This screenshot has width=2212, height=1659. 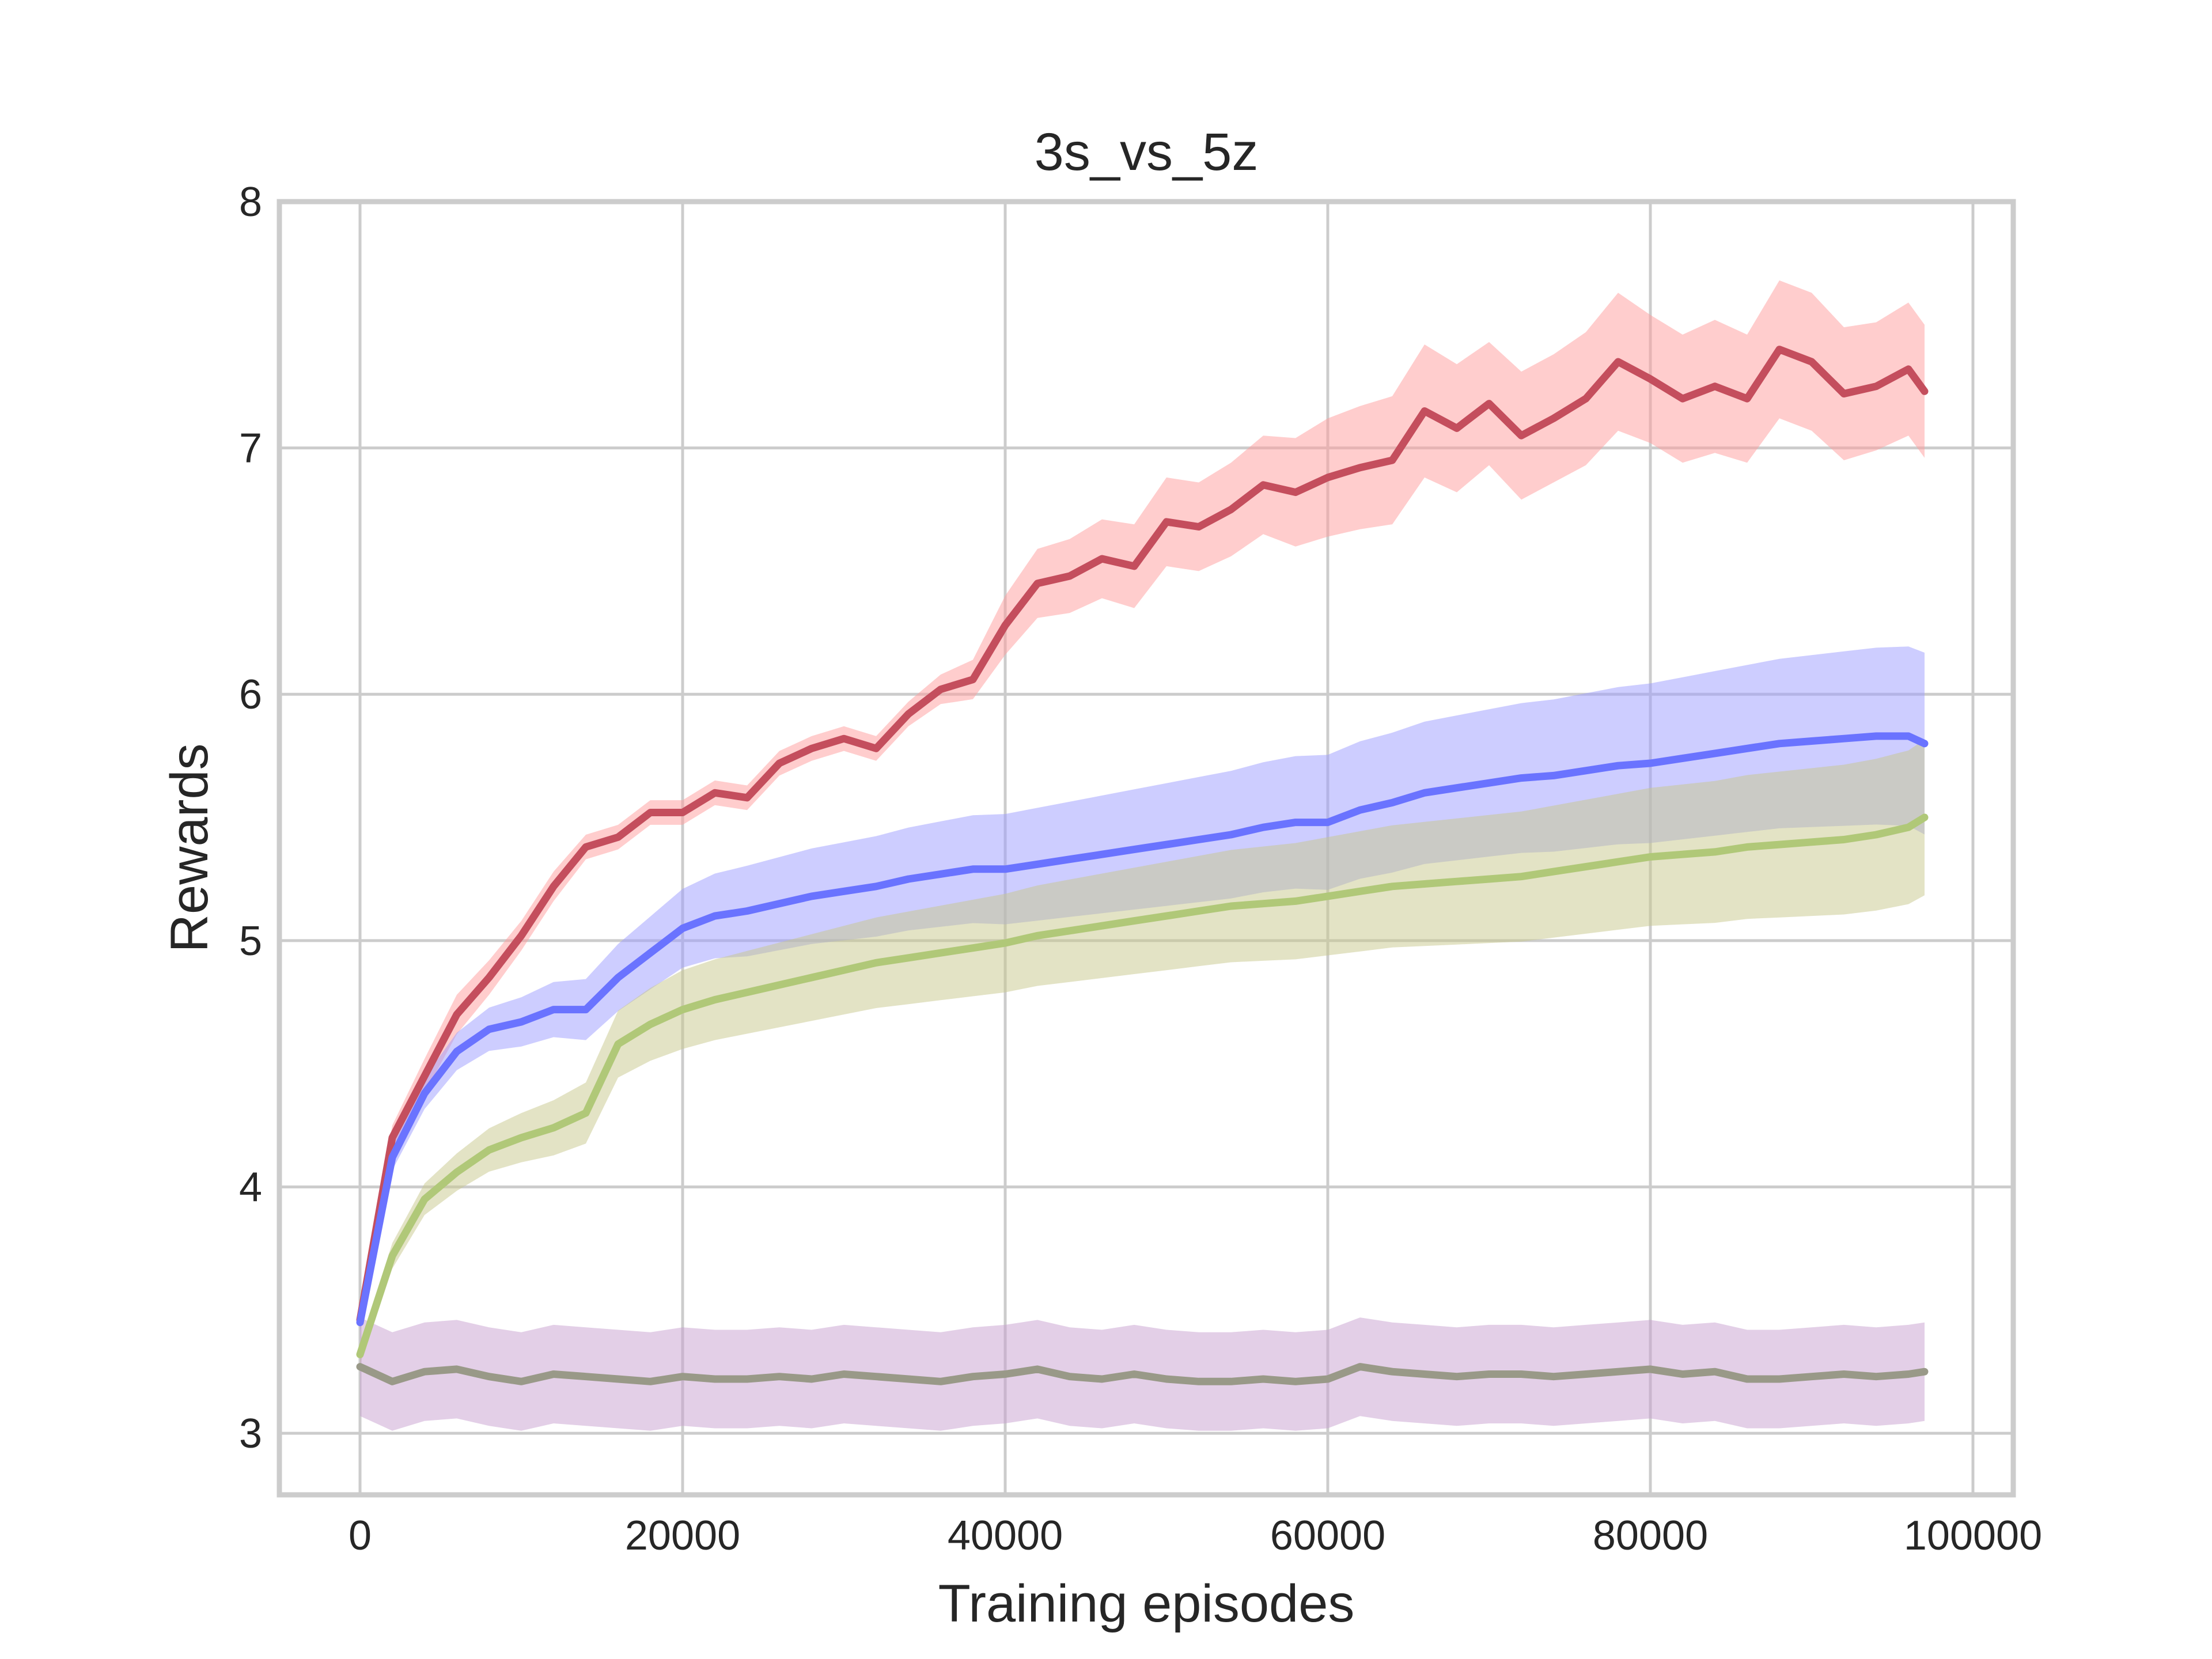 I want to click on y-tick-label: 4, so click(x=250, y=1187).